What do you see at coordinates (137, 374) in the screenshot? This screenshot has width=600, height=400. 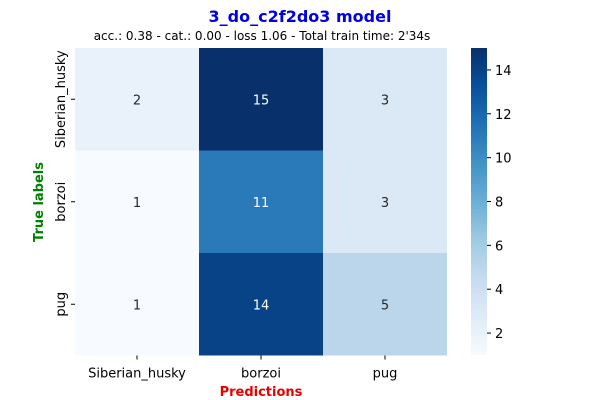 I see `x-tick-label: Siberian_husky` at bounding box center [137, 374].